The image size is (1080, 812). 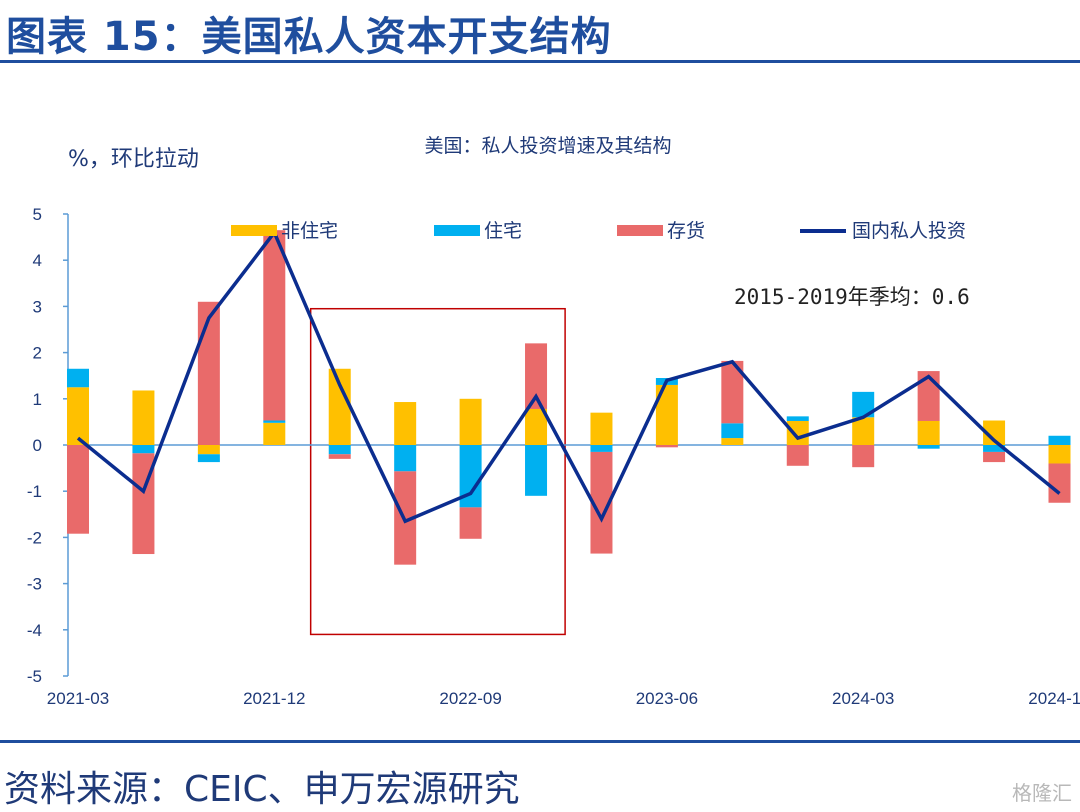 I want to click on y-tick-label: 3, so click(x=37, y=306).